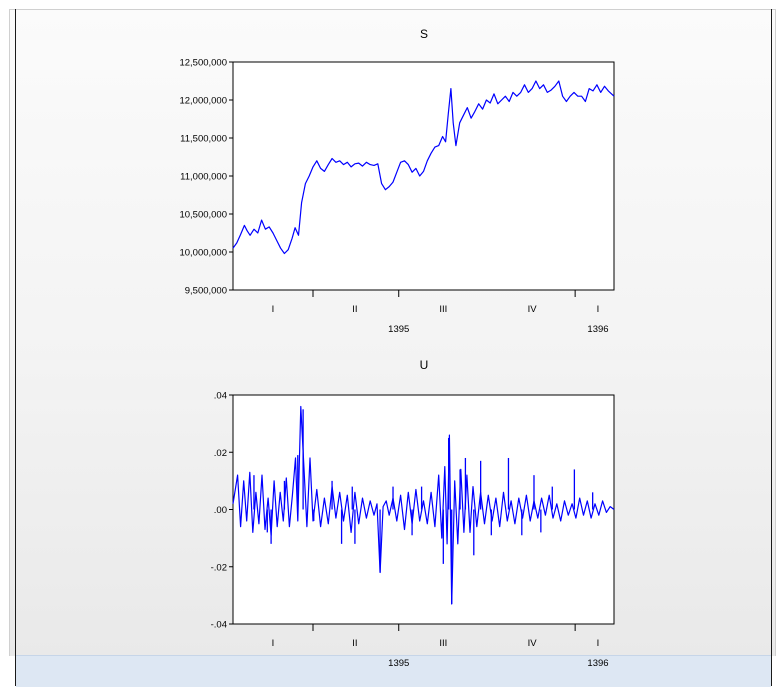 This screenshot has height=687, width=784. I want to click on chart-s-y-tick-label: 11,000,000, so click(203, 177).